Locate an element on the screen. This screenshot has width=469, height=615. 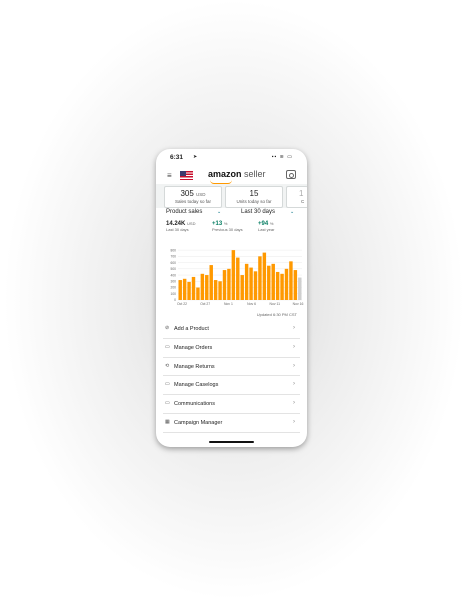
kpi-previous-label: Previous 30 days is located at coordinates (227, 229).